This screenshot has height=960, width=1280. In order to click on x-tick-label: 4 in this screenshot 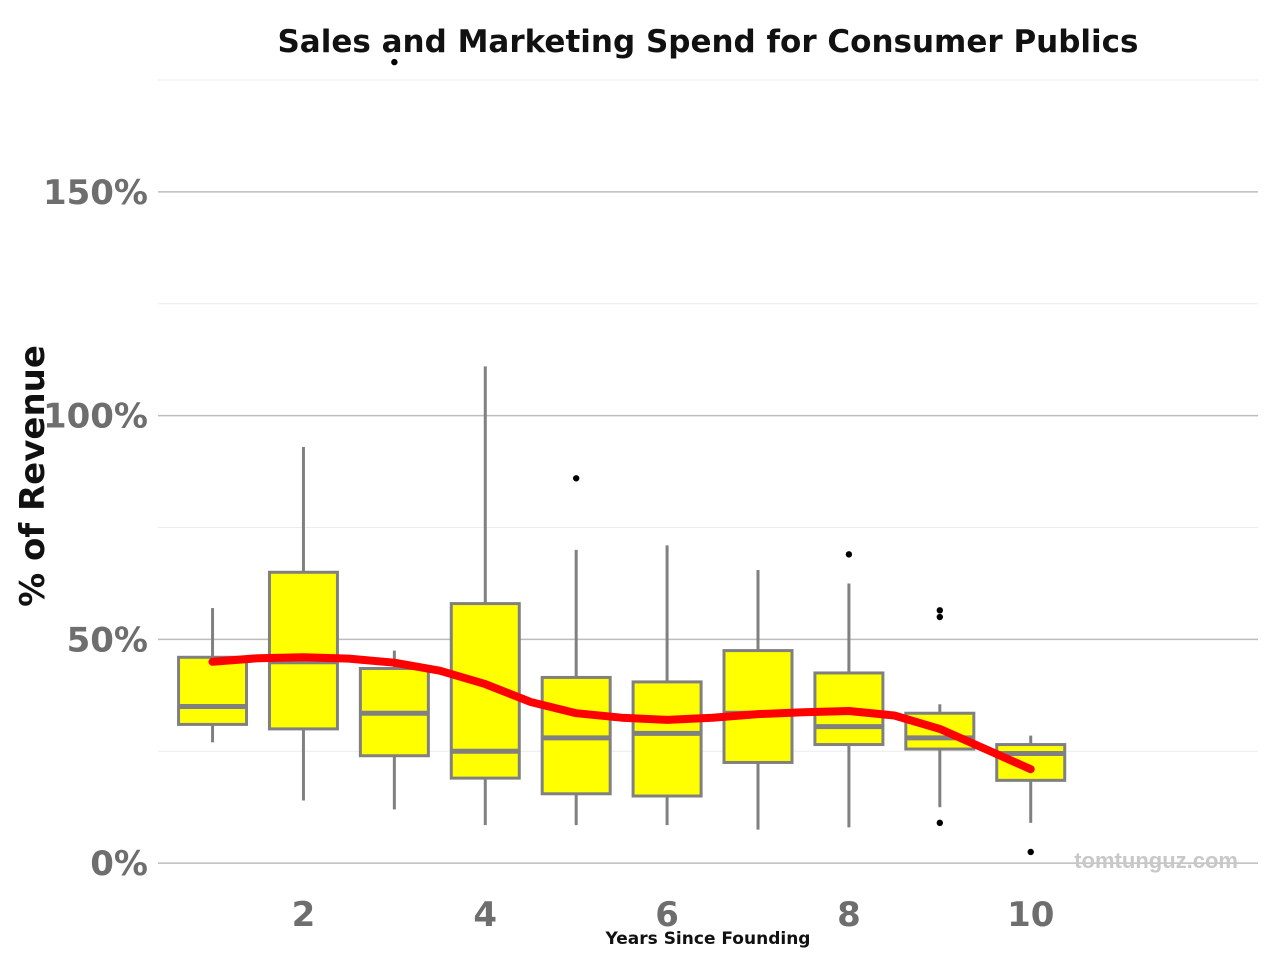, I will do `click(485, 915)`.